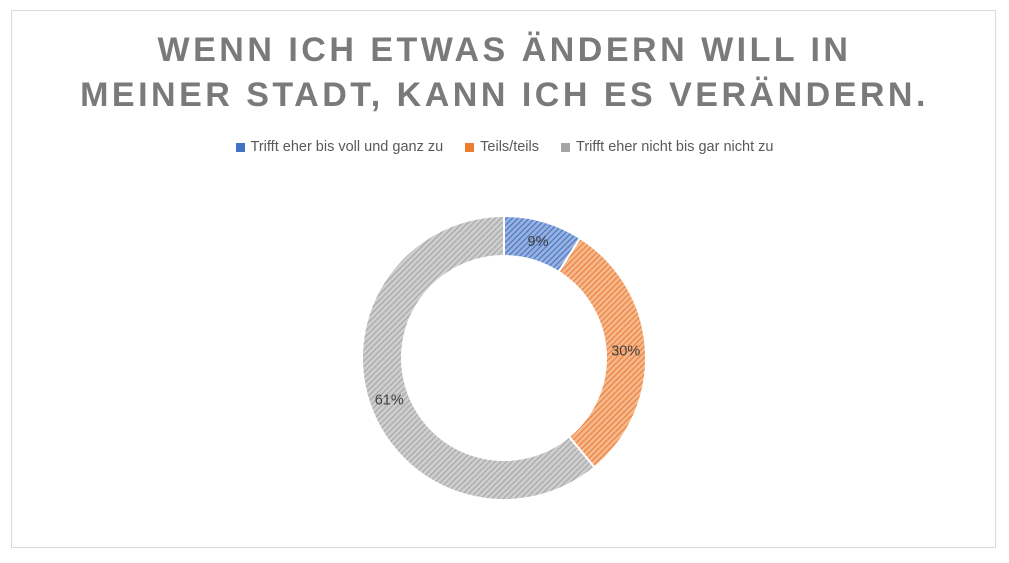 This screenshot has height=563, width=1009. Describe the element at coordinates (478, 357) in the screenshot. I see `donut-slice-disagree` at that location.